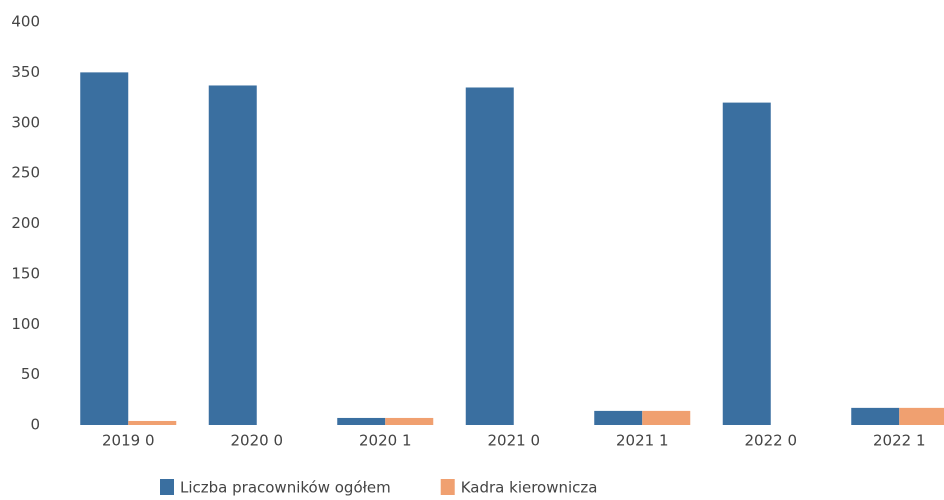 The width and height of the screenshot is (944, 500). What do you see at coordinates (128, 441) in the screenshot?
I see `x-tick-label: 2019 0` at bounding box center [128, 441].